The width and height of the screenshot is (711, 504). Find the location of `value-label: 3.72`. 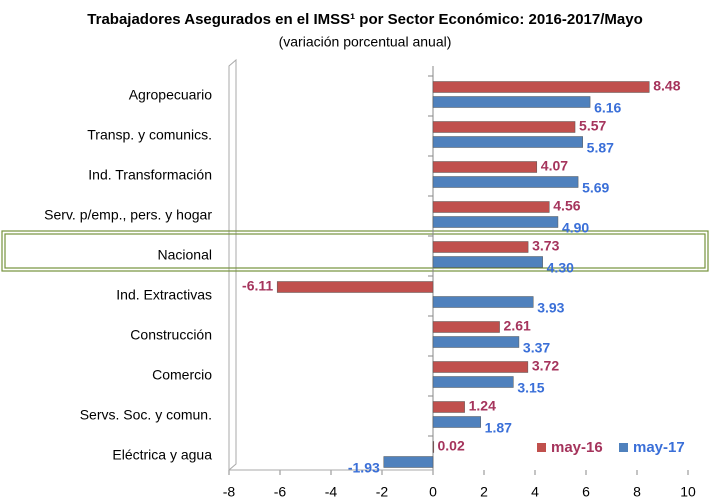

value-label: 3.72 is located at coordinates (545, 366).